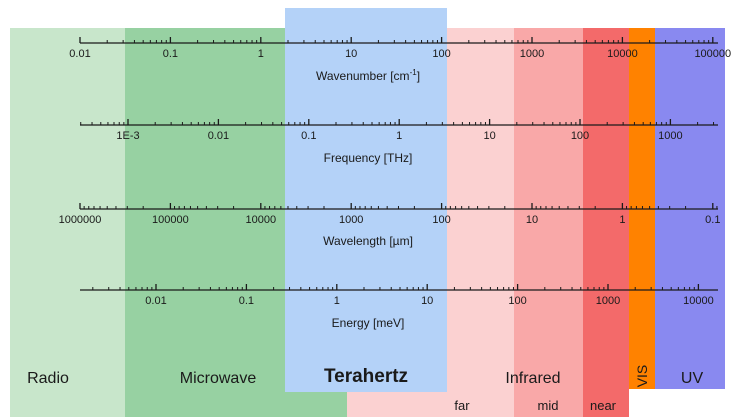 The width and height of the screenshot is (733, 417). I want to click on mid-infrared-label: mid, so click(548, 405).